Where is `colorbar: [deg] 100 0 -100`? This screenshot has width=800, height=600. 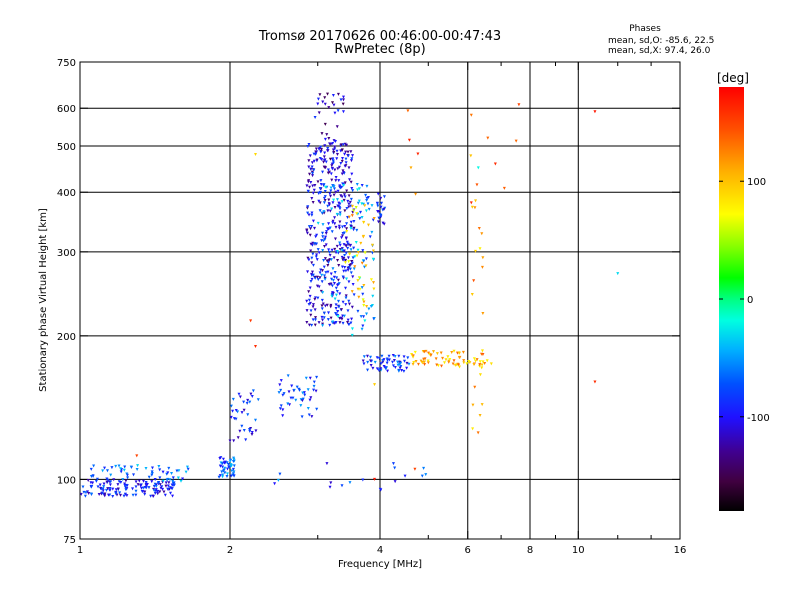 colorbar: [deg] 100 0 -100 is located at coordinates (743, 291).